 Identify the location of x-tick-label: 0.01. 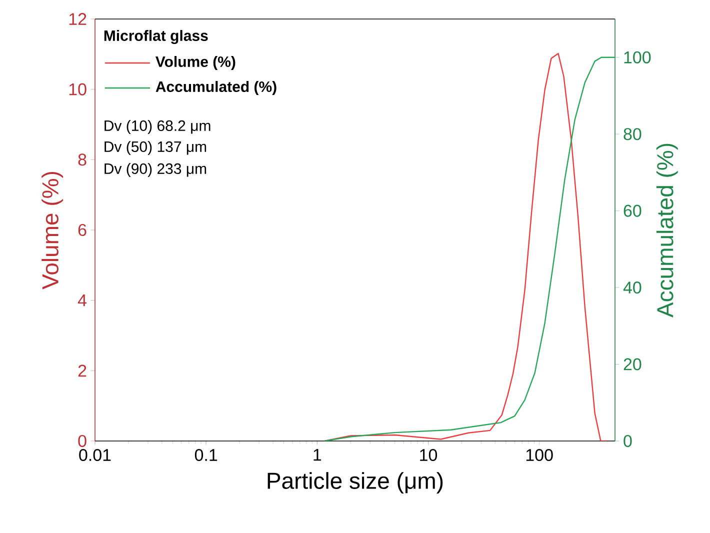
(95, 455).